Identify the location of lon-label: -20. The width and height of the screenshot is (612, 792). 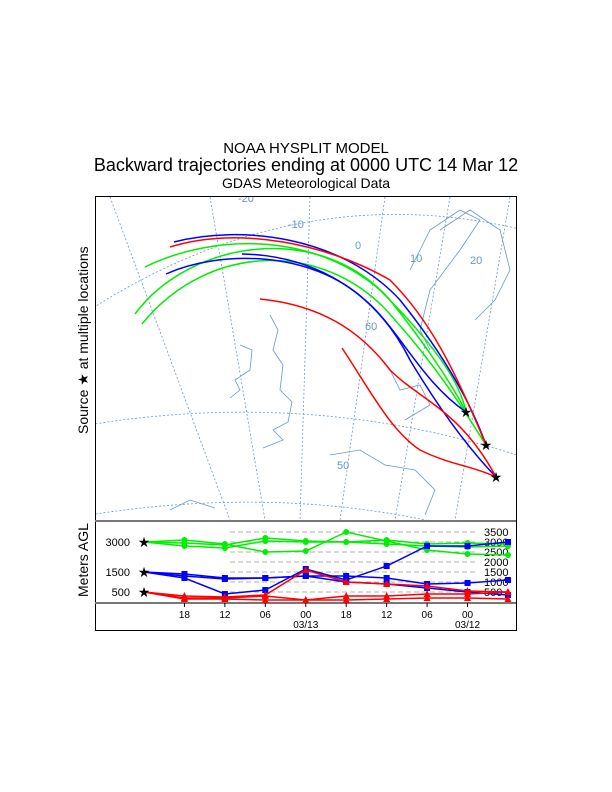
(246, 199).